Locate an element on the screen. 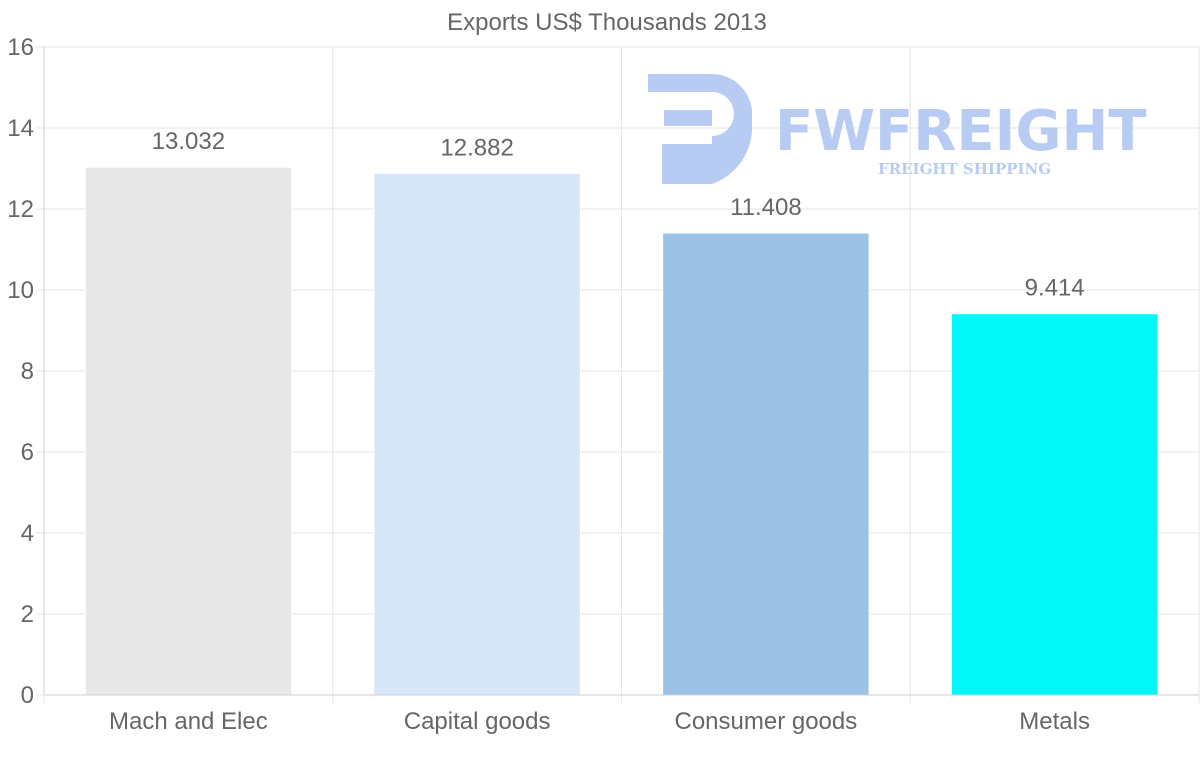  y-tick-label: 16 is located at coordinates (20, 47).